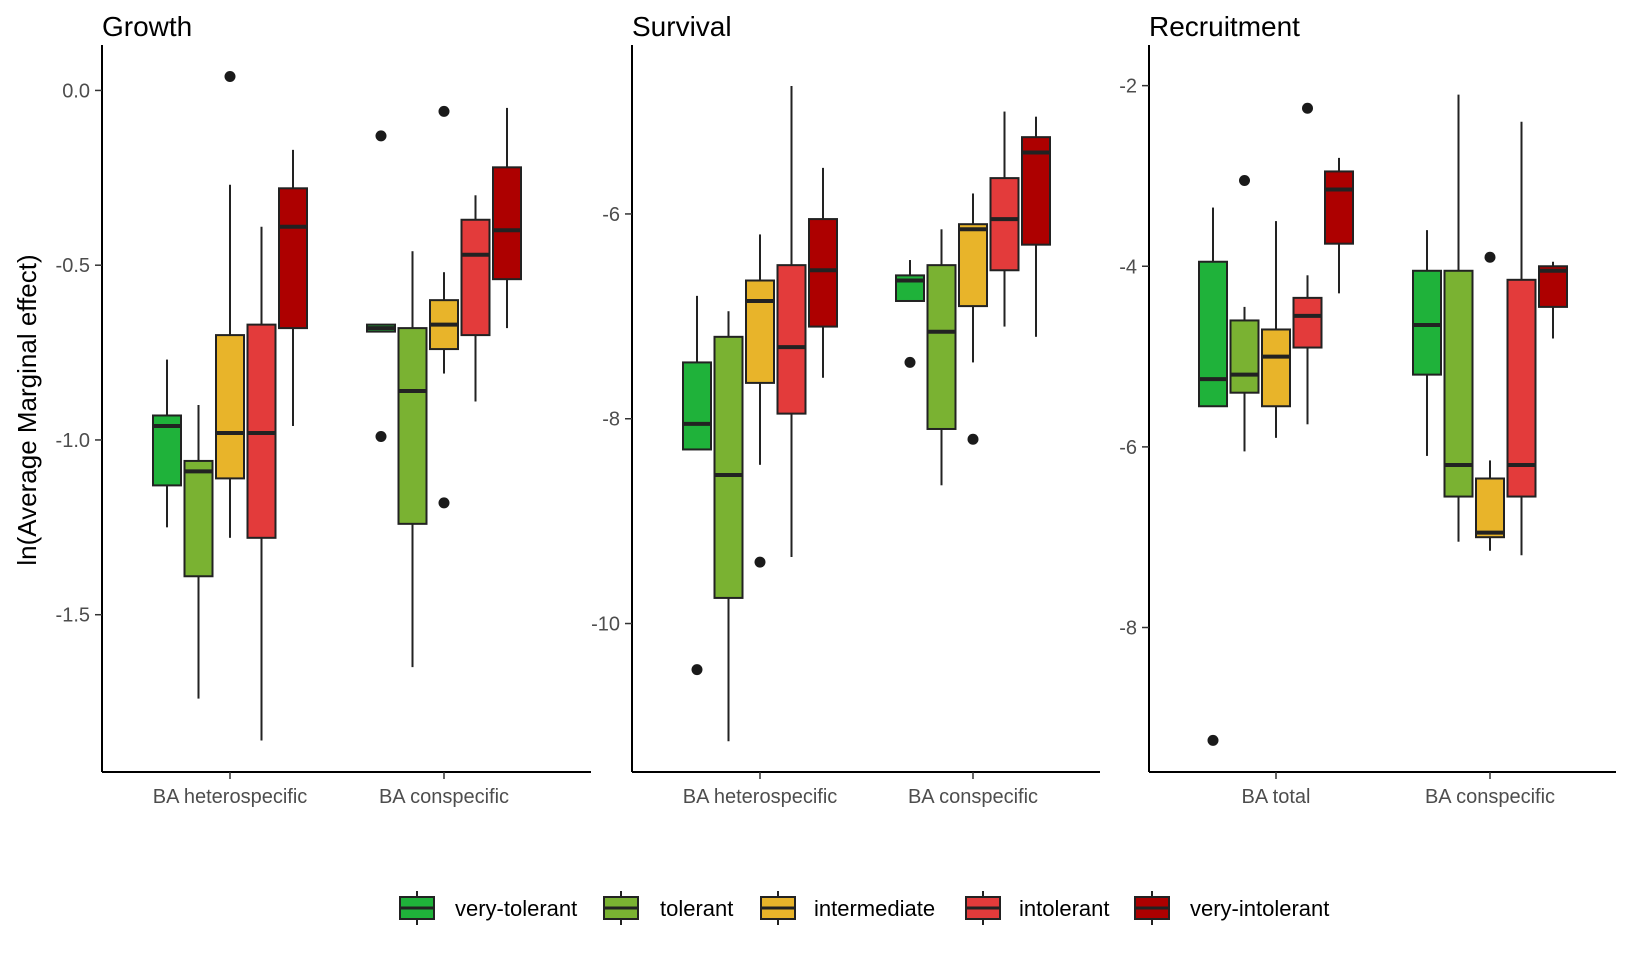  Describe the element at coordinates (73, 616) in the screenshot. I see `y-tick-label: -1.5` at that location.